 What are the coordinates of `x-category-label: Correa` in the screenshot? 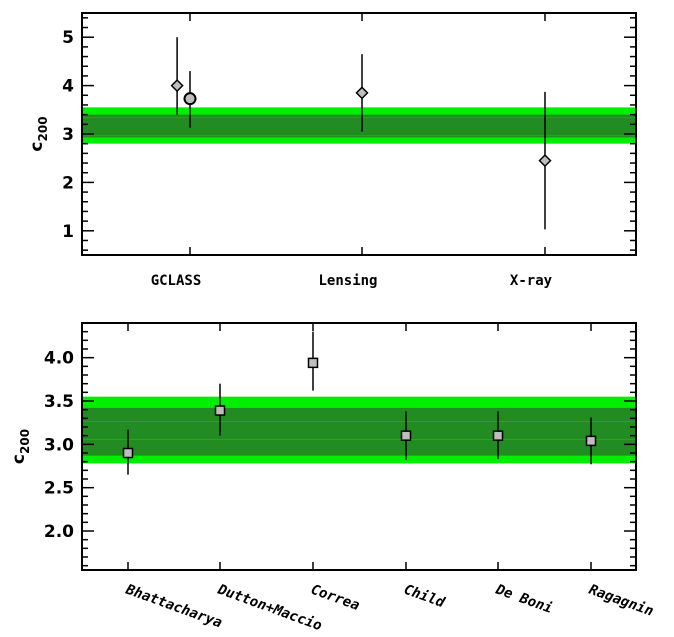 It's located at (335, 598).